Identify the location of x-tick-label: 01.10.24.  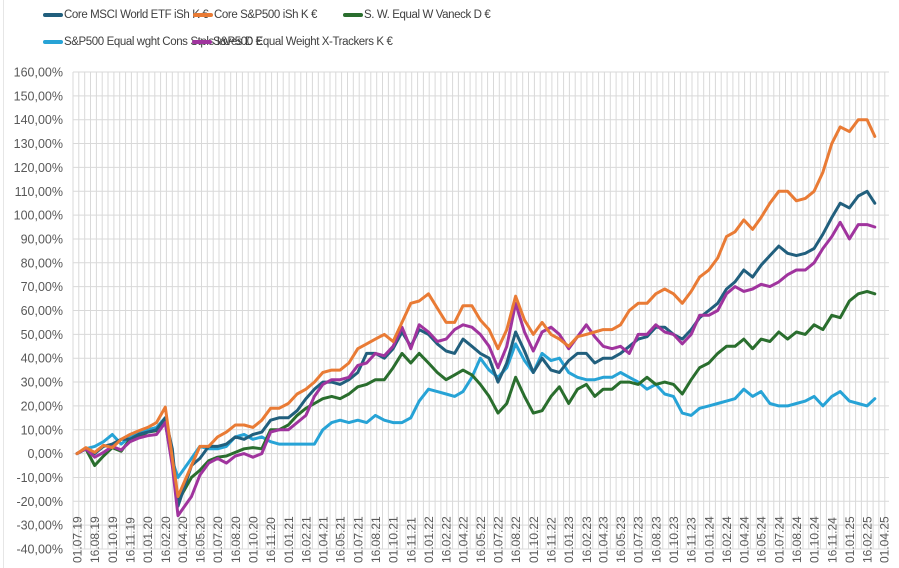
(815, 539).